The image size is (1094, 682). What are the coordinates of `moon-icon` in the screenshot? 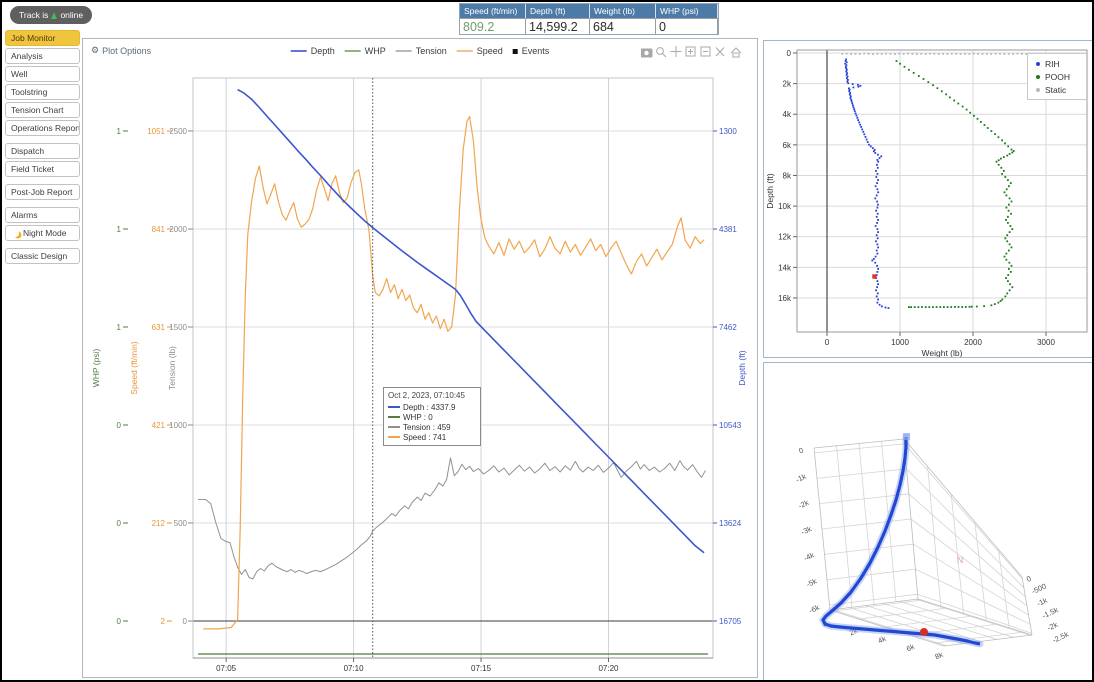 It's located at (15, 233).